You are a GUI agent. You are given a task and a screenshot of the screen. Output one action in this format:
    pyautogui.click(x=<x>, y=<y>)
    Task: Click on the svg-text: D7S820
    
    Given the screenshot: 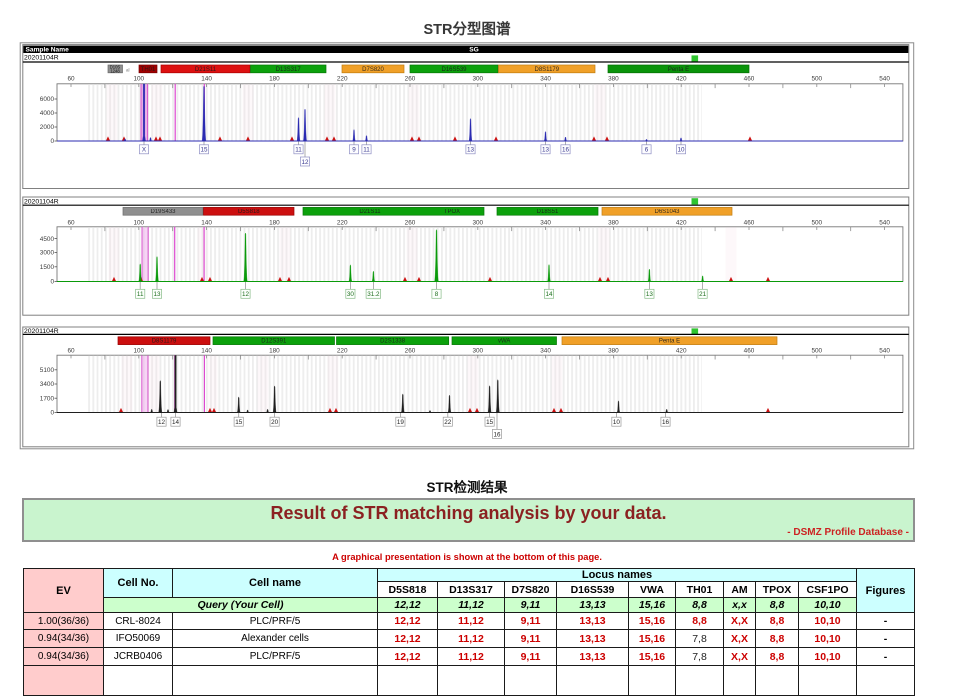 What is the action you would take?
    pyautogui.click(x=373, y=70)
    